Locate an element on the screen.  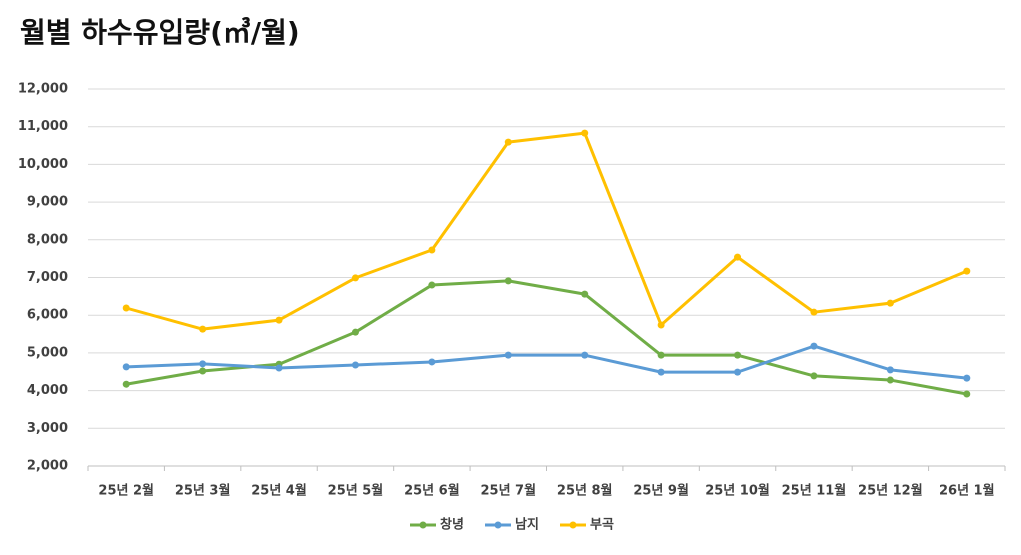
y-tick-label: 8,000 is located at coordinates (47, 239).